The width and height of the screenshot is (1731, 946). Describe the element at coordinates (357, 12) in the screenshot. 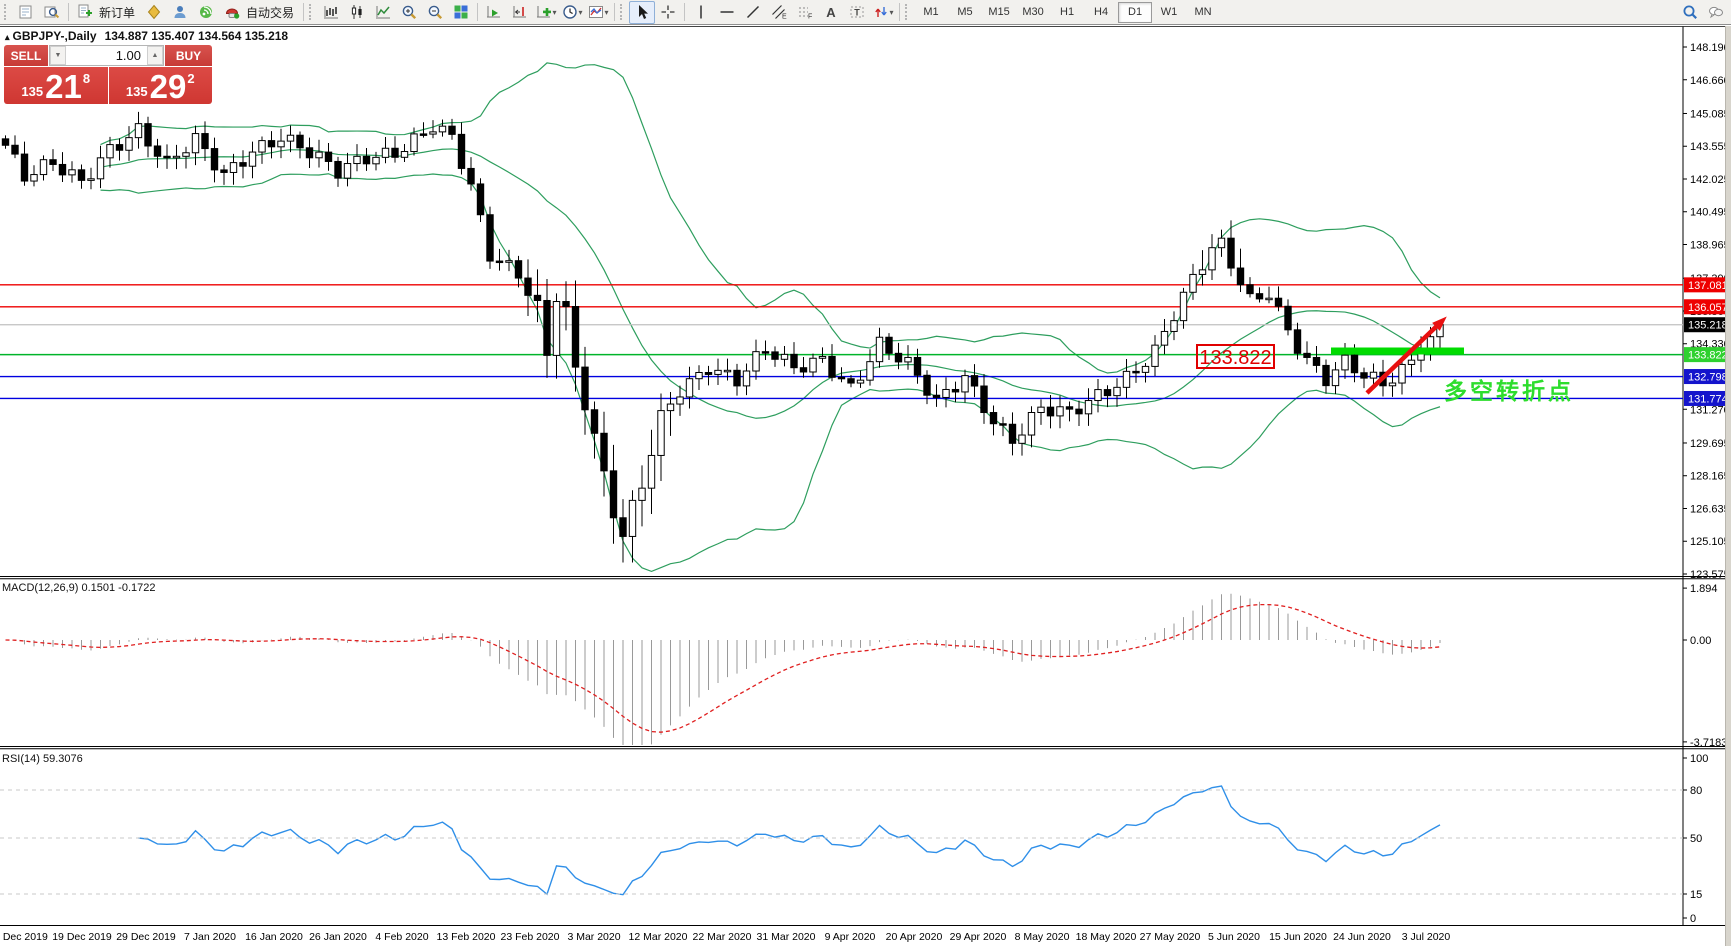

I see `candlestick-chart-button` at that location.